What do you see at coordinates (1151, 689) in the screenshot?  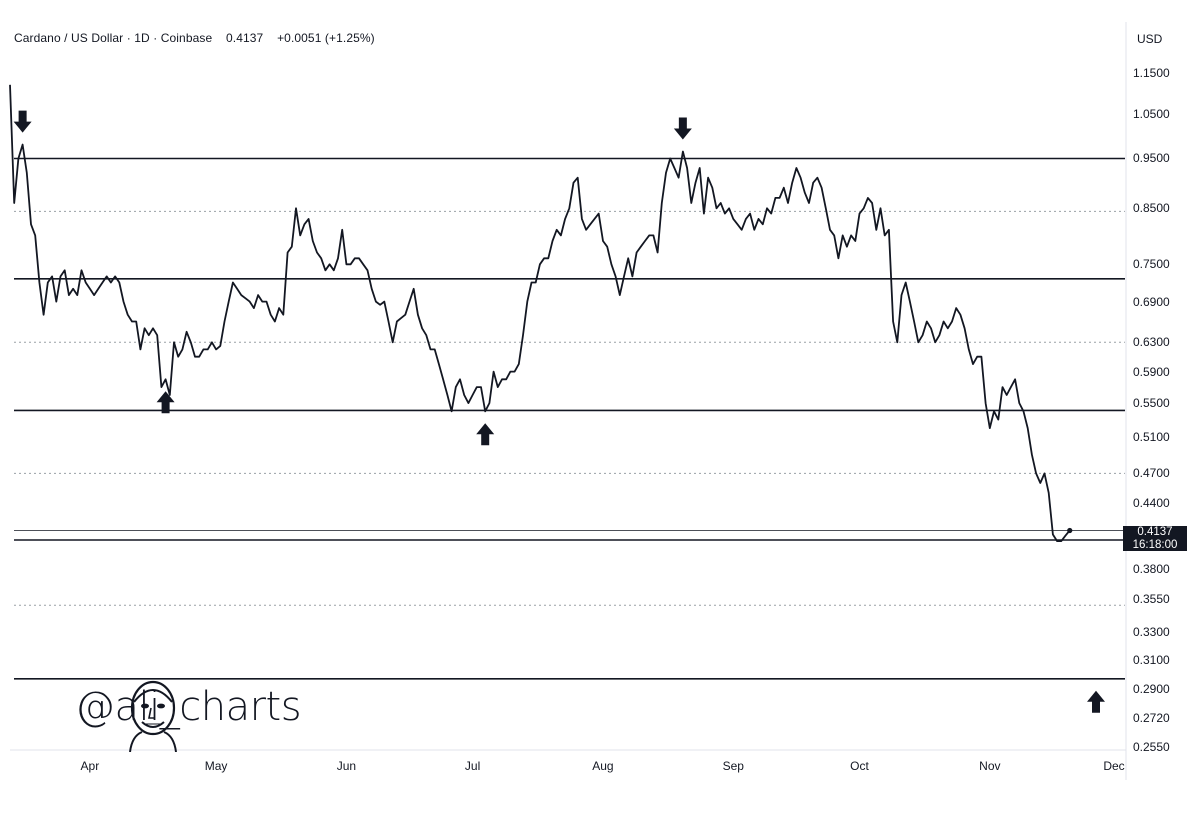 I see `price-tick-label: 0.2900` at bounding box center [1151, 689].